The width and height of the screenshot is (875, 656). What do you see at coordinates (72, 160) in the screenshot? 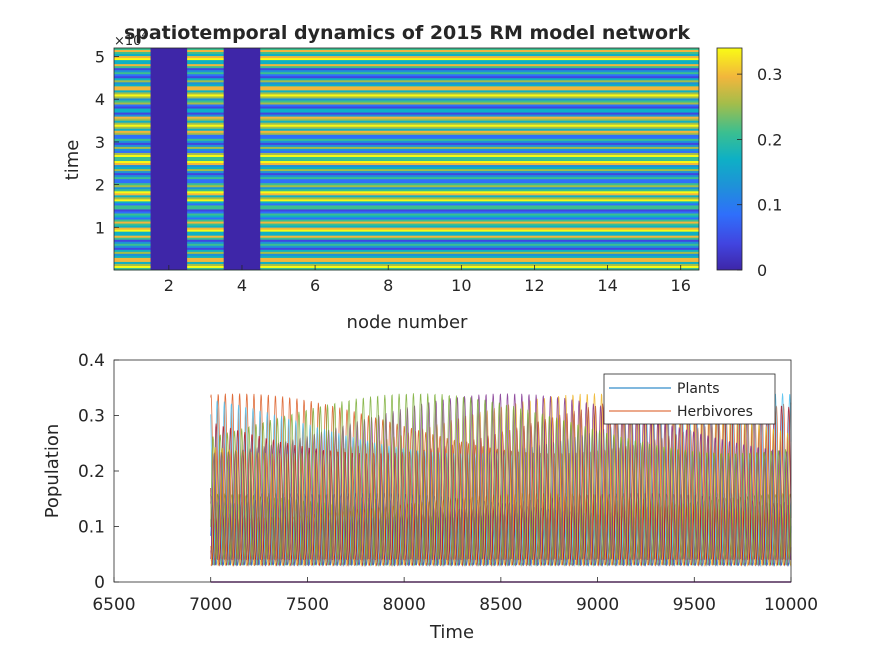
I see `heatmap-y-label: time` at bounding box center [72, 160].